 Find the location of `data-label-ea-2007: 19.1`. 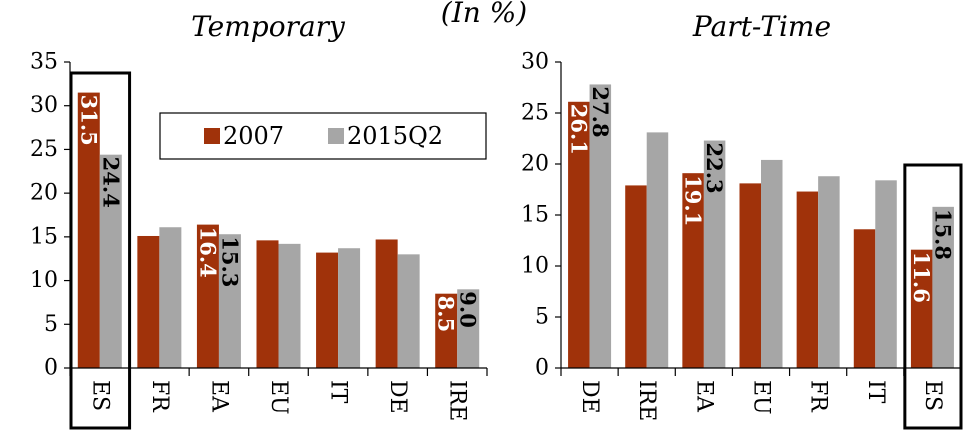

data-label-ea-2007: 19.1 is located at coordinates (693, 200).